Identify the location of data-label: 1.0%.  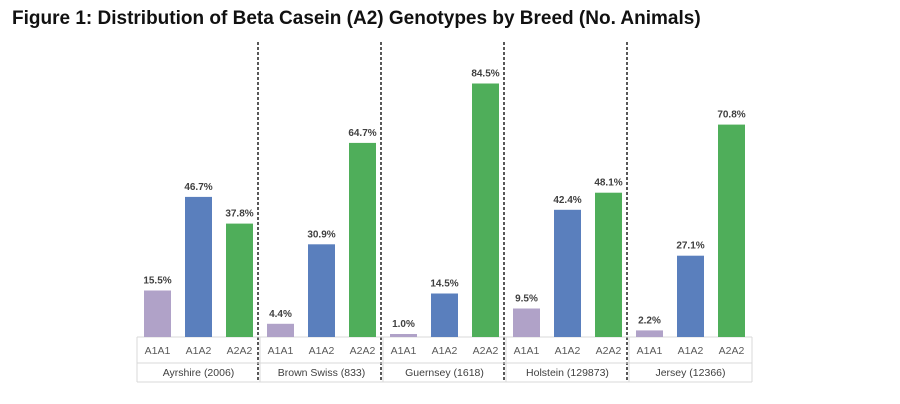
(403, 324).